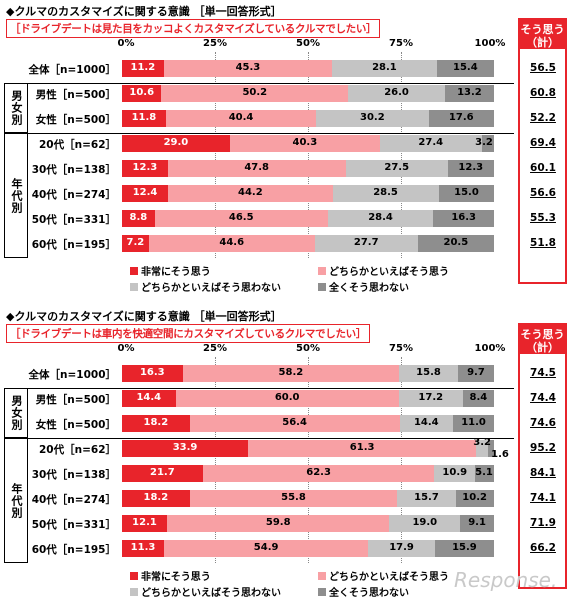  I want to click on sum-value: 84.1, so click(543, 473).